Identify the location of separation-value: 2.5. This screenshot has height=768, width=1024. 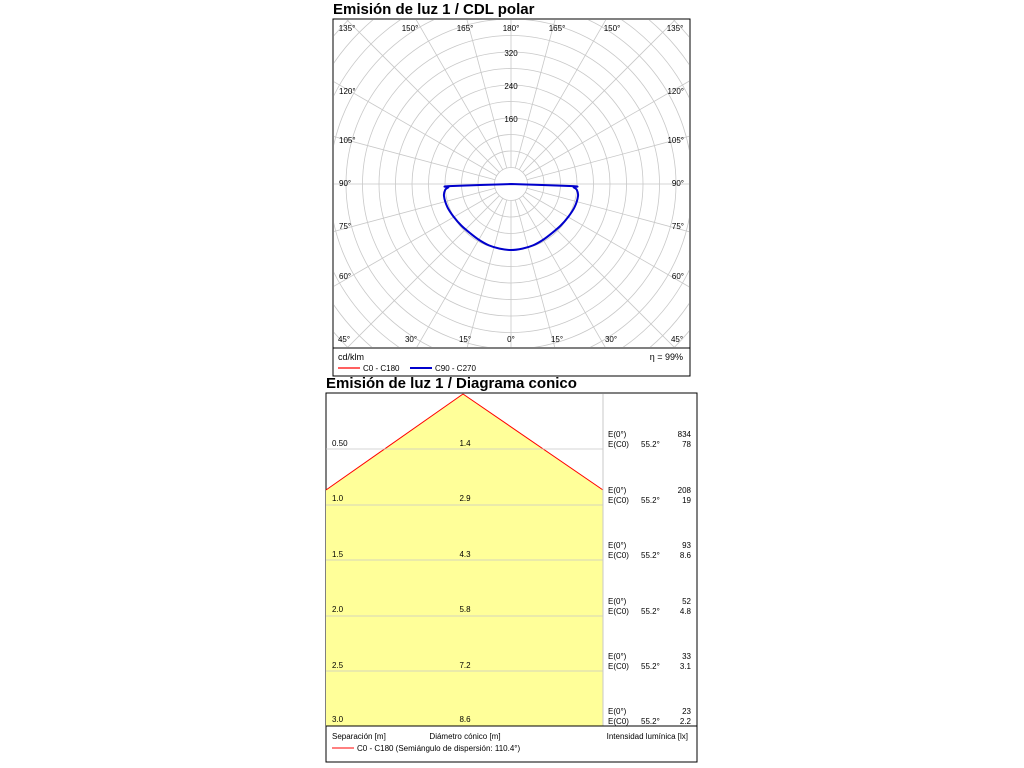
(338, 665).